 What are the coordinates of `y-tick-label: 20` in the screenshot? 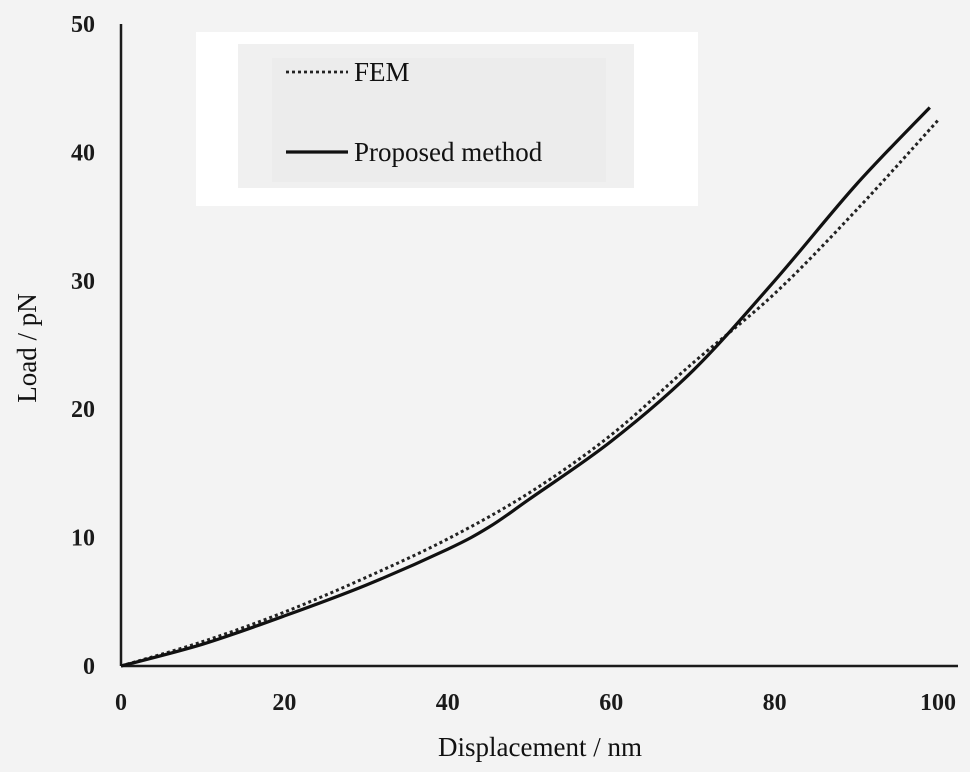 It's located at (83, 410).